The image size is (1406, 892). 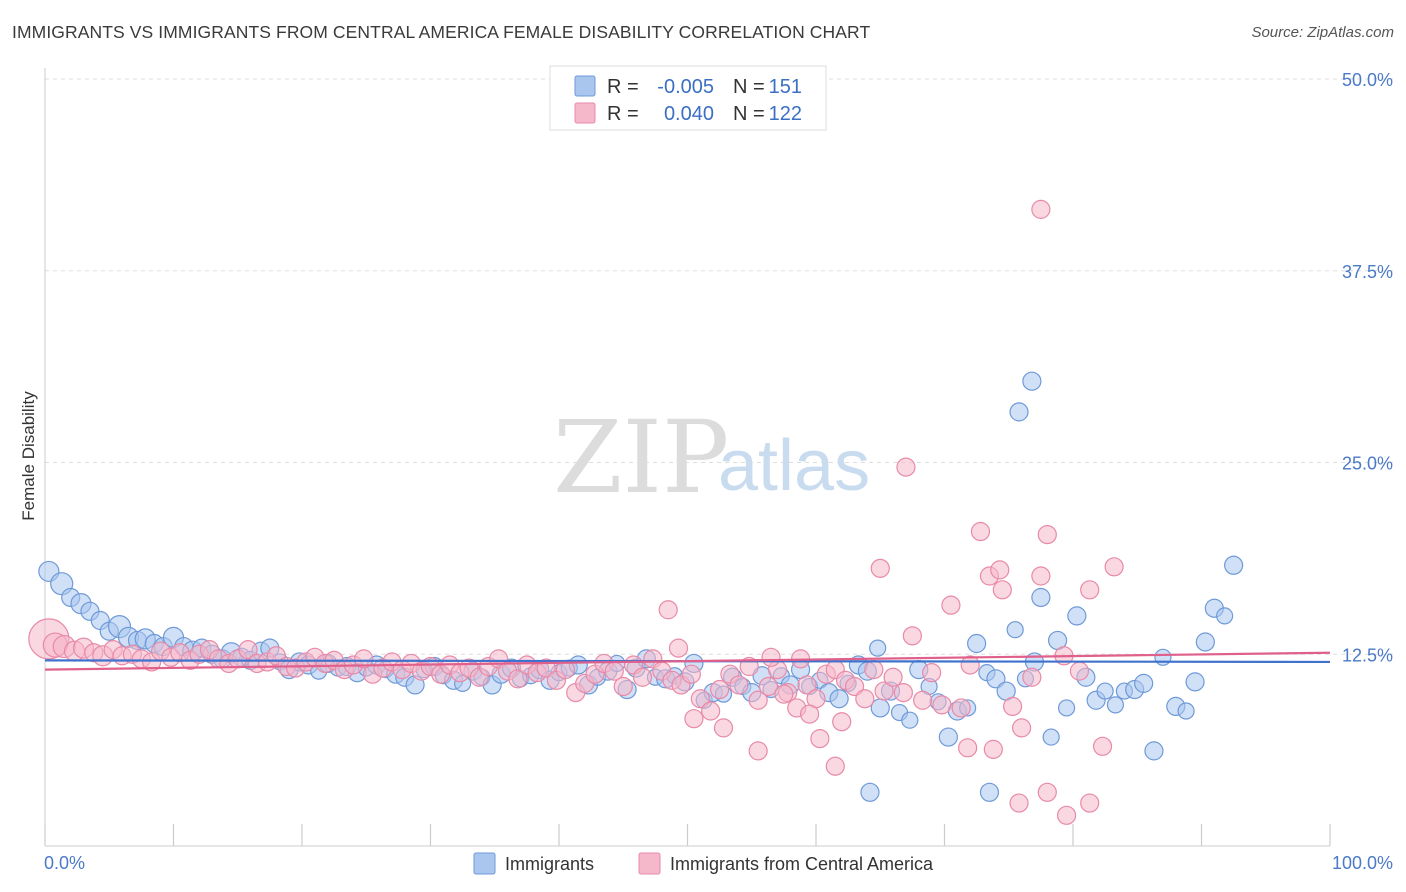 I want to click on legend-n-label-1: N =, so click(x=749, y=87).